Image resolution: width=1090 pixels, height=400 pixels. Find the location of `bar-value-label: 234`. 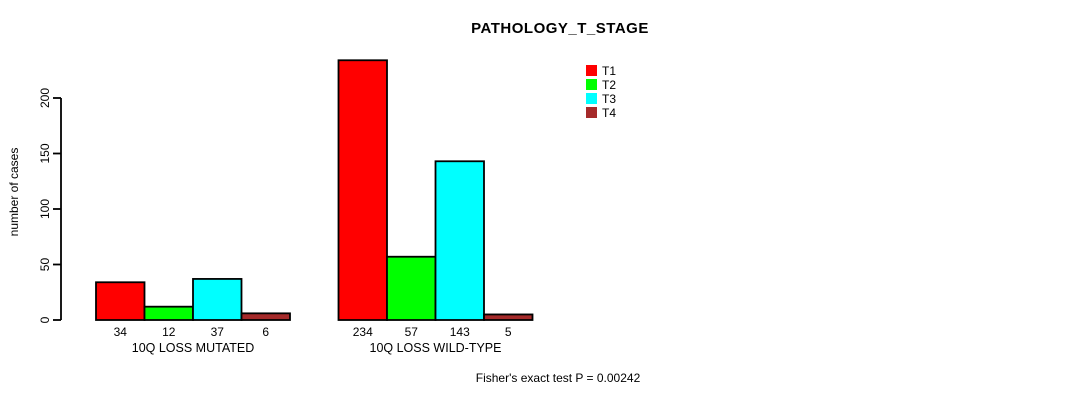

bar-value-label: 234 is located at coordinates (363, 332).